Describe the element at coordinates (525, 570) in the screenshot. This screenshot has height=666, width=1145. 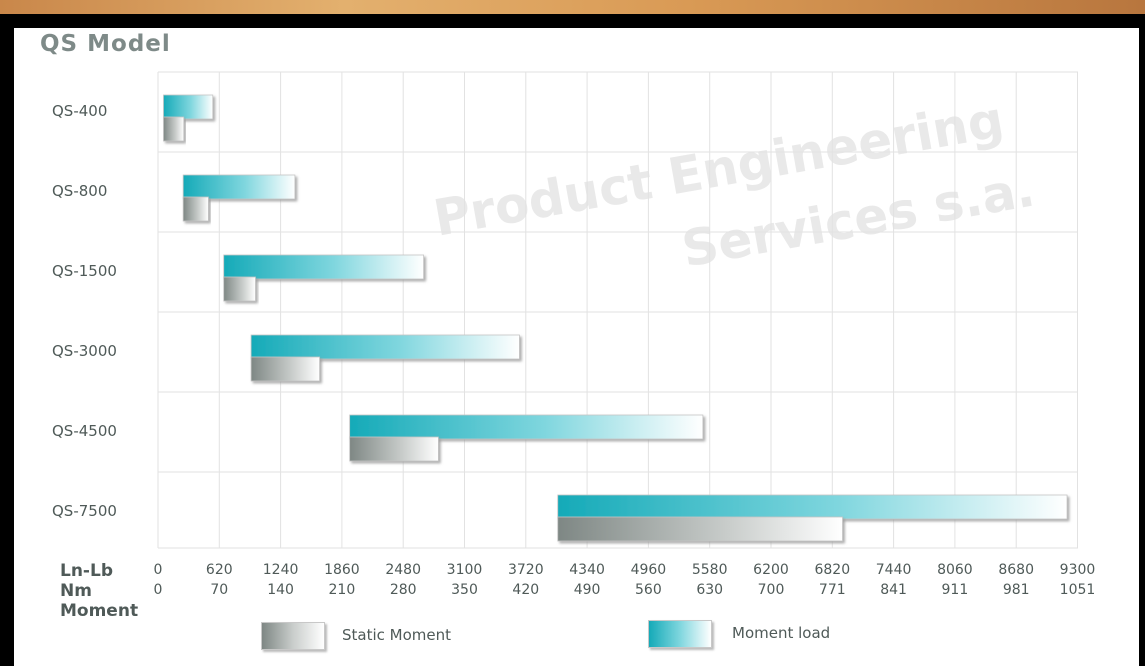
I see `tick-label-lnlb: 3720` at that location.